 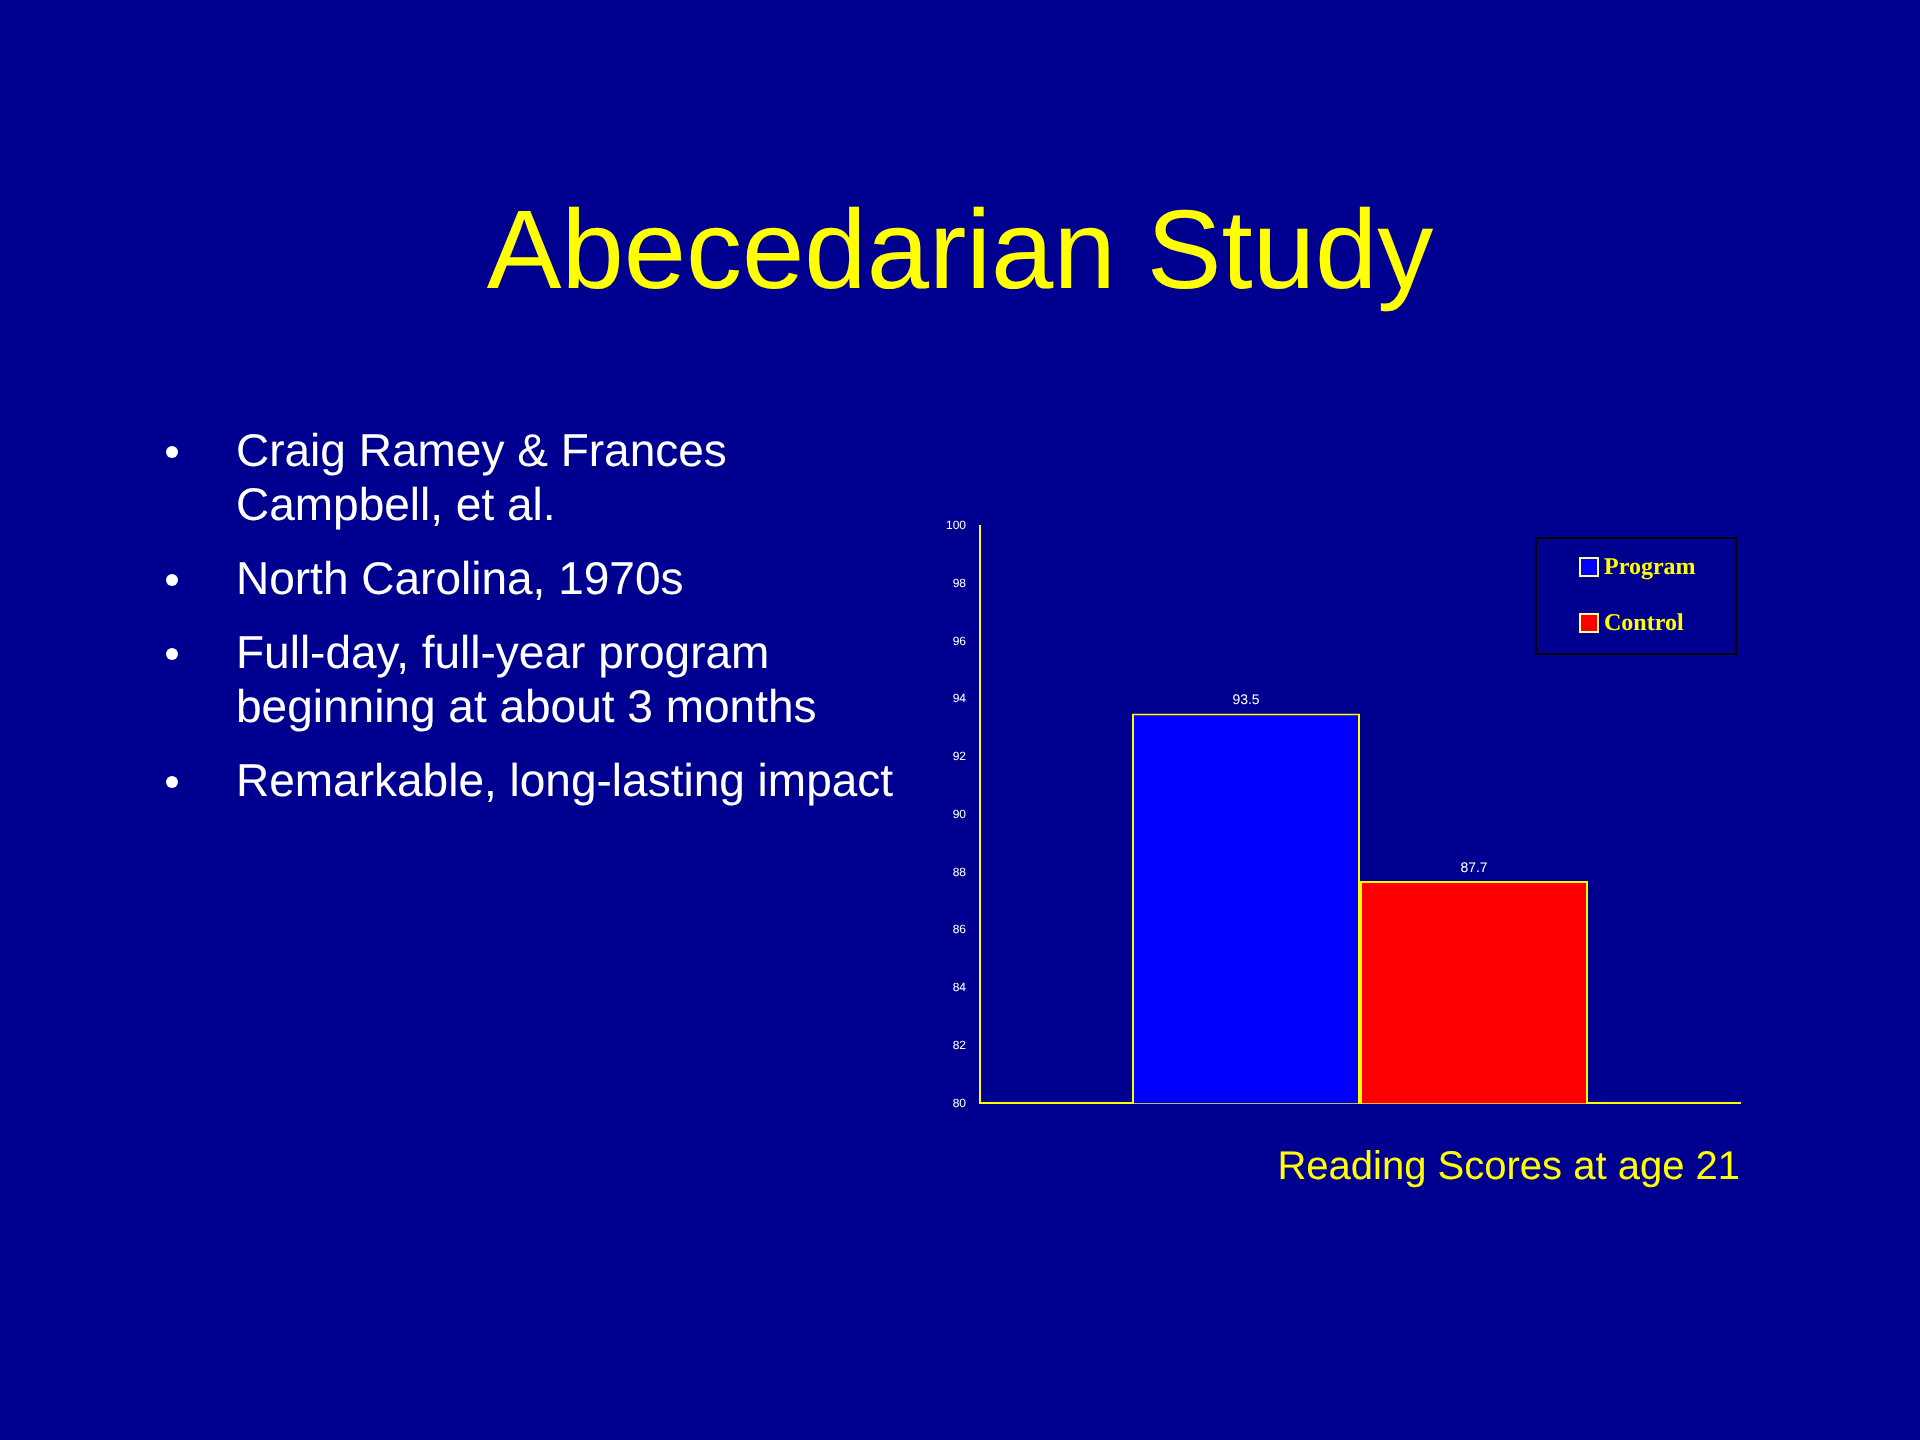 I want to click on text: Craig Ramey & Frances Campbell, et al., so click(x=481, y=478).